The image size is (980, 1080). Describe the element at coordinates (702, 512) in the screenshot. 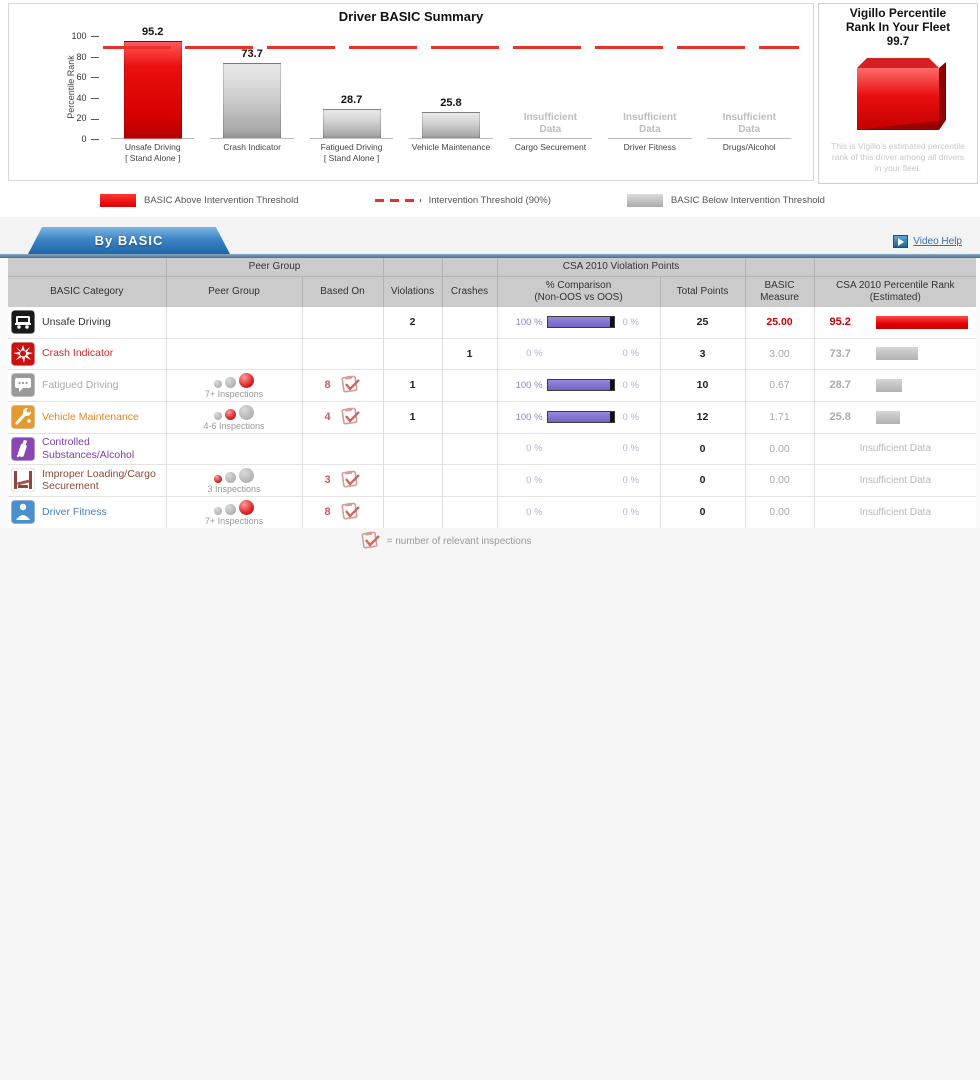

I see `total-points-value: 0` at that location.